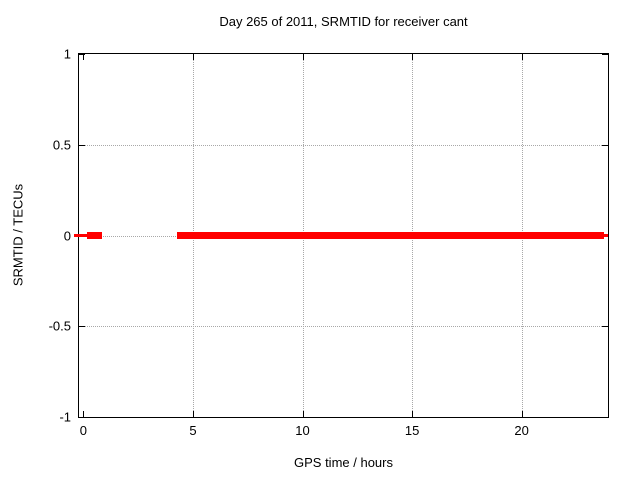 The image size is (640, 480). What do you see at coordinates (65, 417) in the screenshot?
I see `y-tick-label: -1` at bounding box center [65, 417].